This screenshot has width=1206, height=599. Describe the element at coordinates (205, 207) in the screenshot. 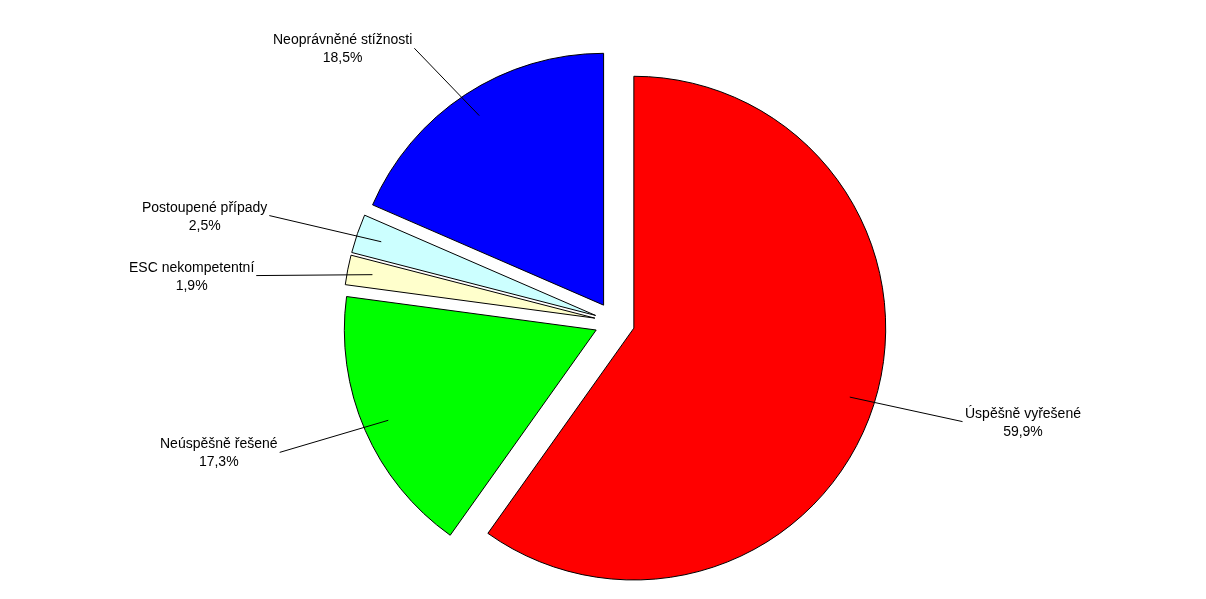

I see `slice-label: Postoupené případy` at that location.